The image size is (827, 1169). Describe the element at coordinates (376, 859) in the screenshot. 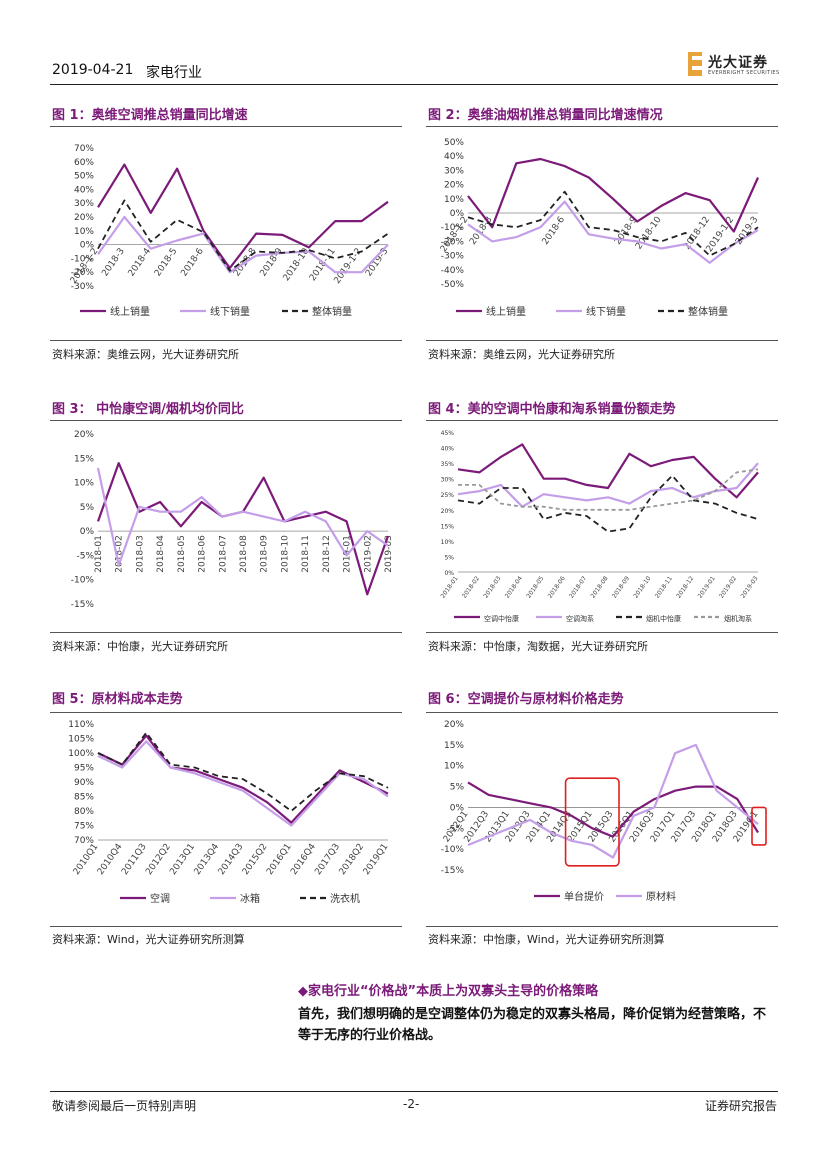

I see `x-tick-label: 2019Q1` at that location.